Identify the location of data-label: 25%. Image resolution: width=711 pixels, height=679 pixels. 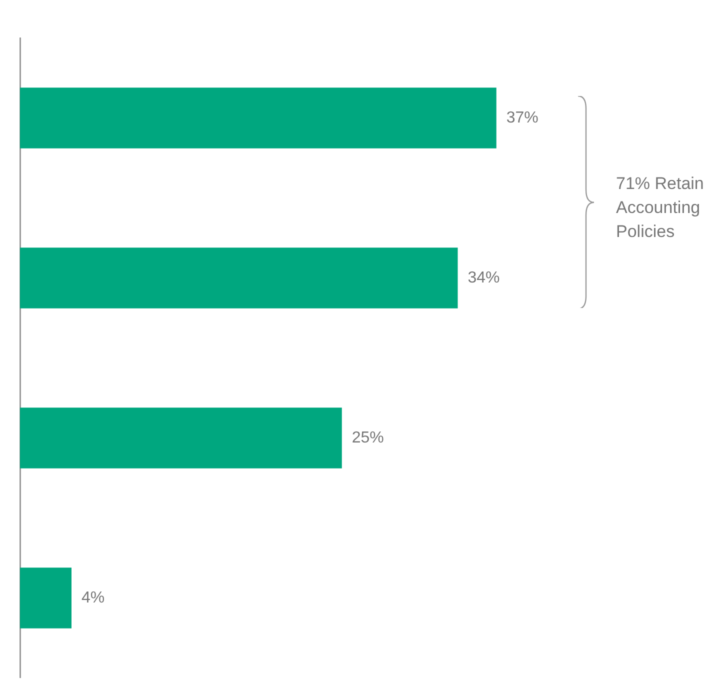
(368, 437).